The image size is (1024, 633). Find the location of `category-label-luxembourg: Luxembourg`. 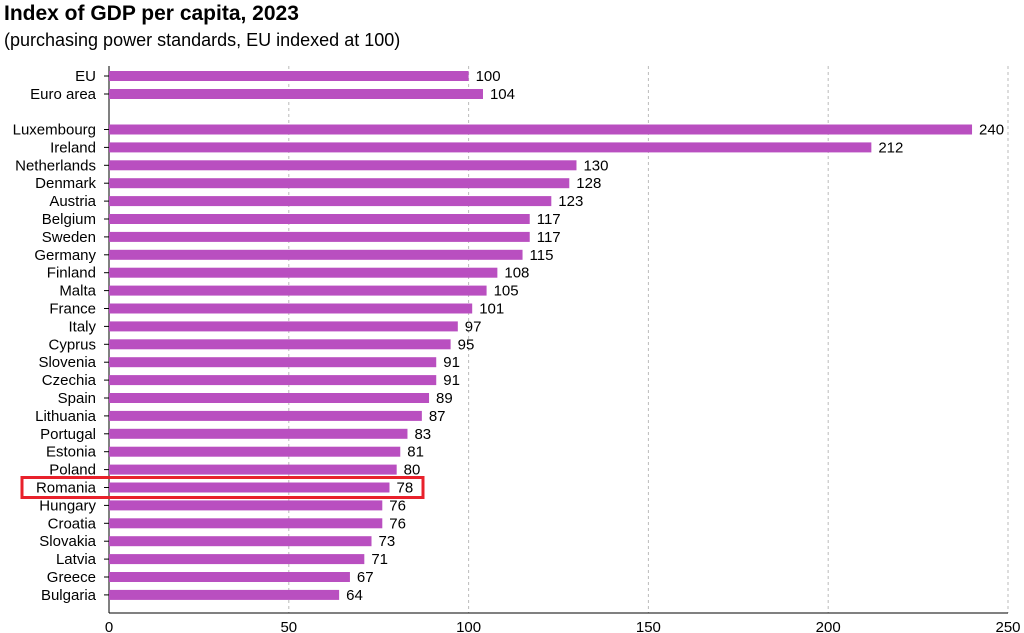

category-label-luxembourg: Luxembourg is located at coordinates (54, 130).